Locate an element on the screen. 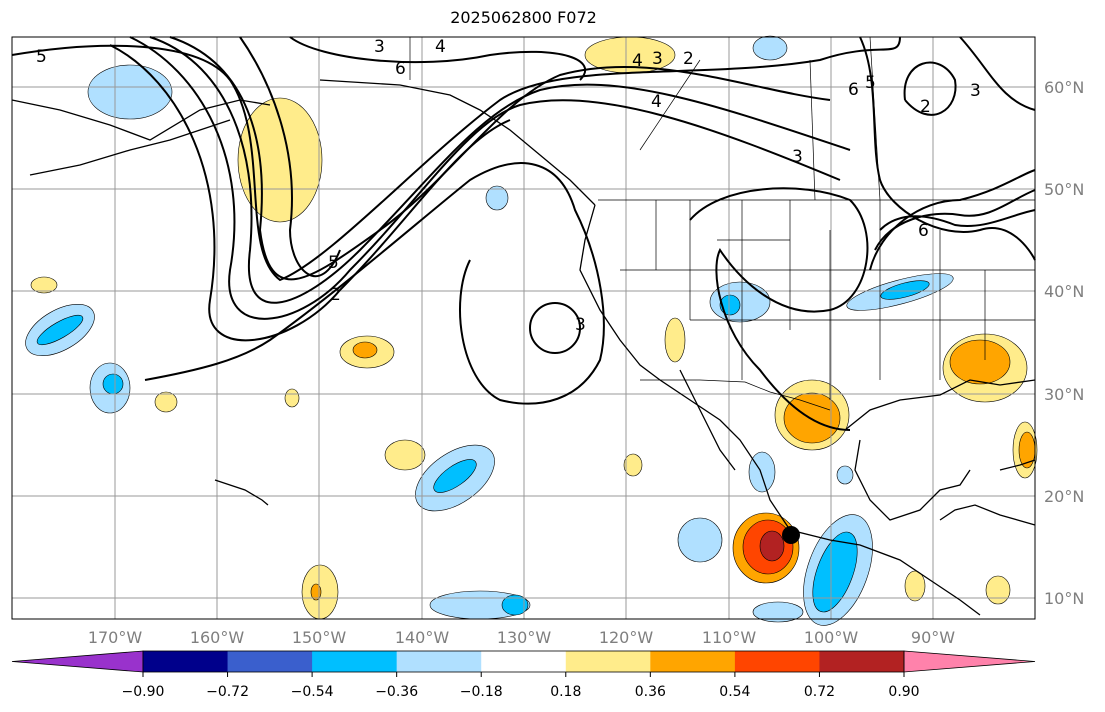 Image resolution: width=1105 pixels, height=712 pixels. colorbar-tick-label: −0.18 is located at coordinates (481, 692).